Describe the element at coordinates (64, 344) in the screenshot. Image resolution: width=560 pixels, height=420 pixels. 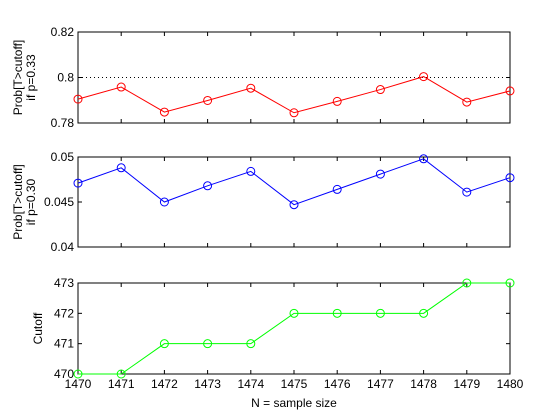
I see `y-tick-label: 471` at that location.